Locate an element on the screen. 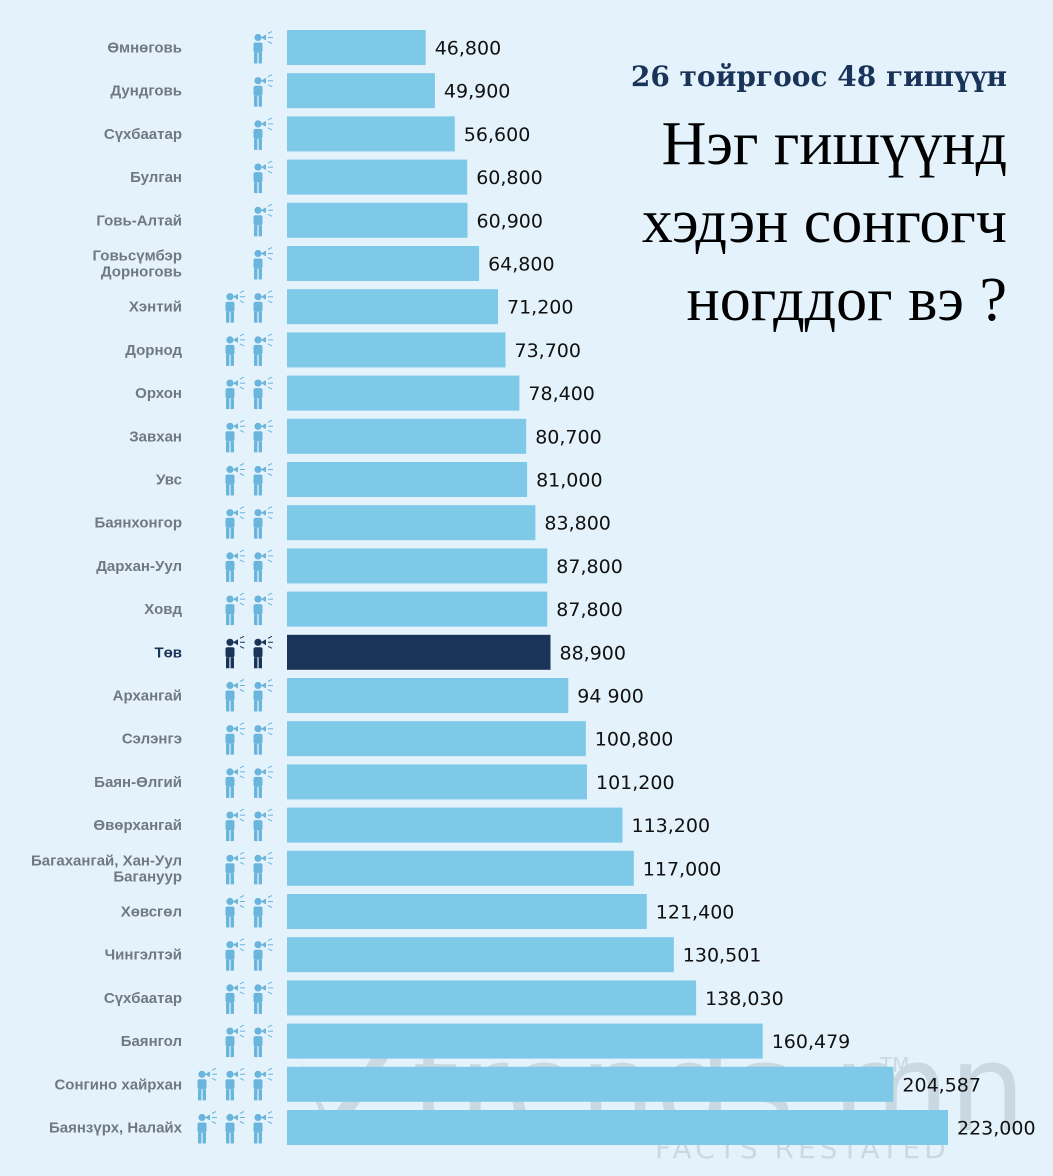 Image resolution: width=1053 pixels, height=1176 pixels. bar-row: 100,800 Сэлэнгэ is located at coordinates (398, 739).